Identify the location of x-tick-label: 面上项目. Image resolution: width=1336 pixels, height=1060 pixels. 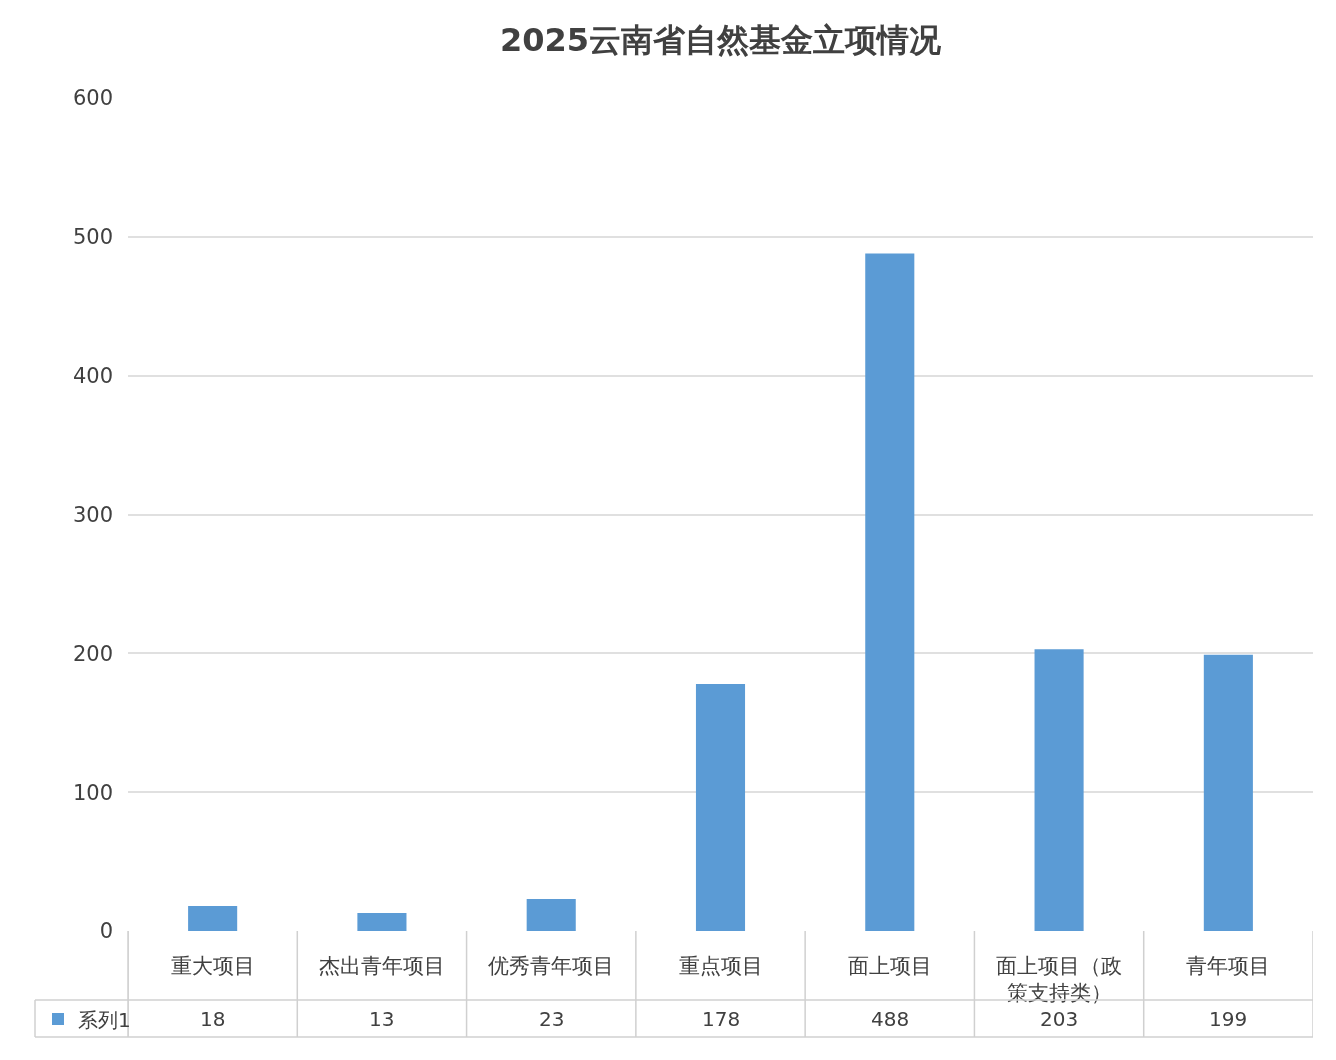
(889, 966).